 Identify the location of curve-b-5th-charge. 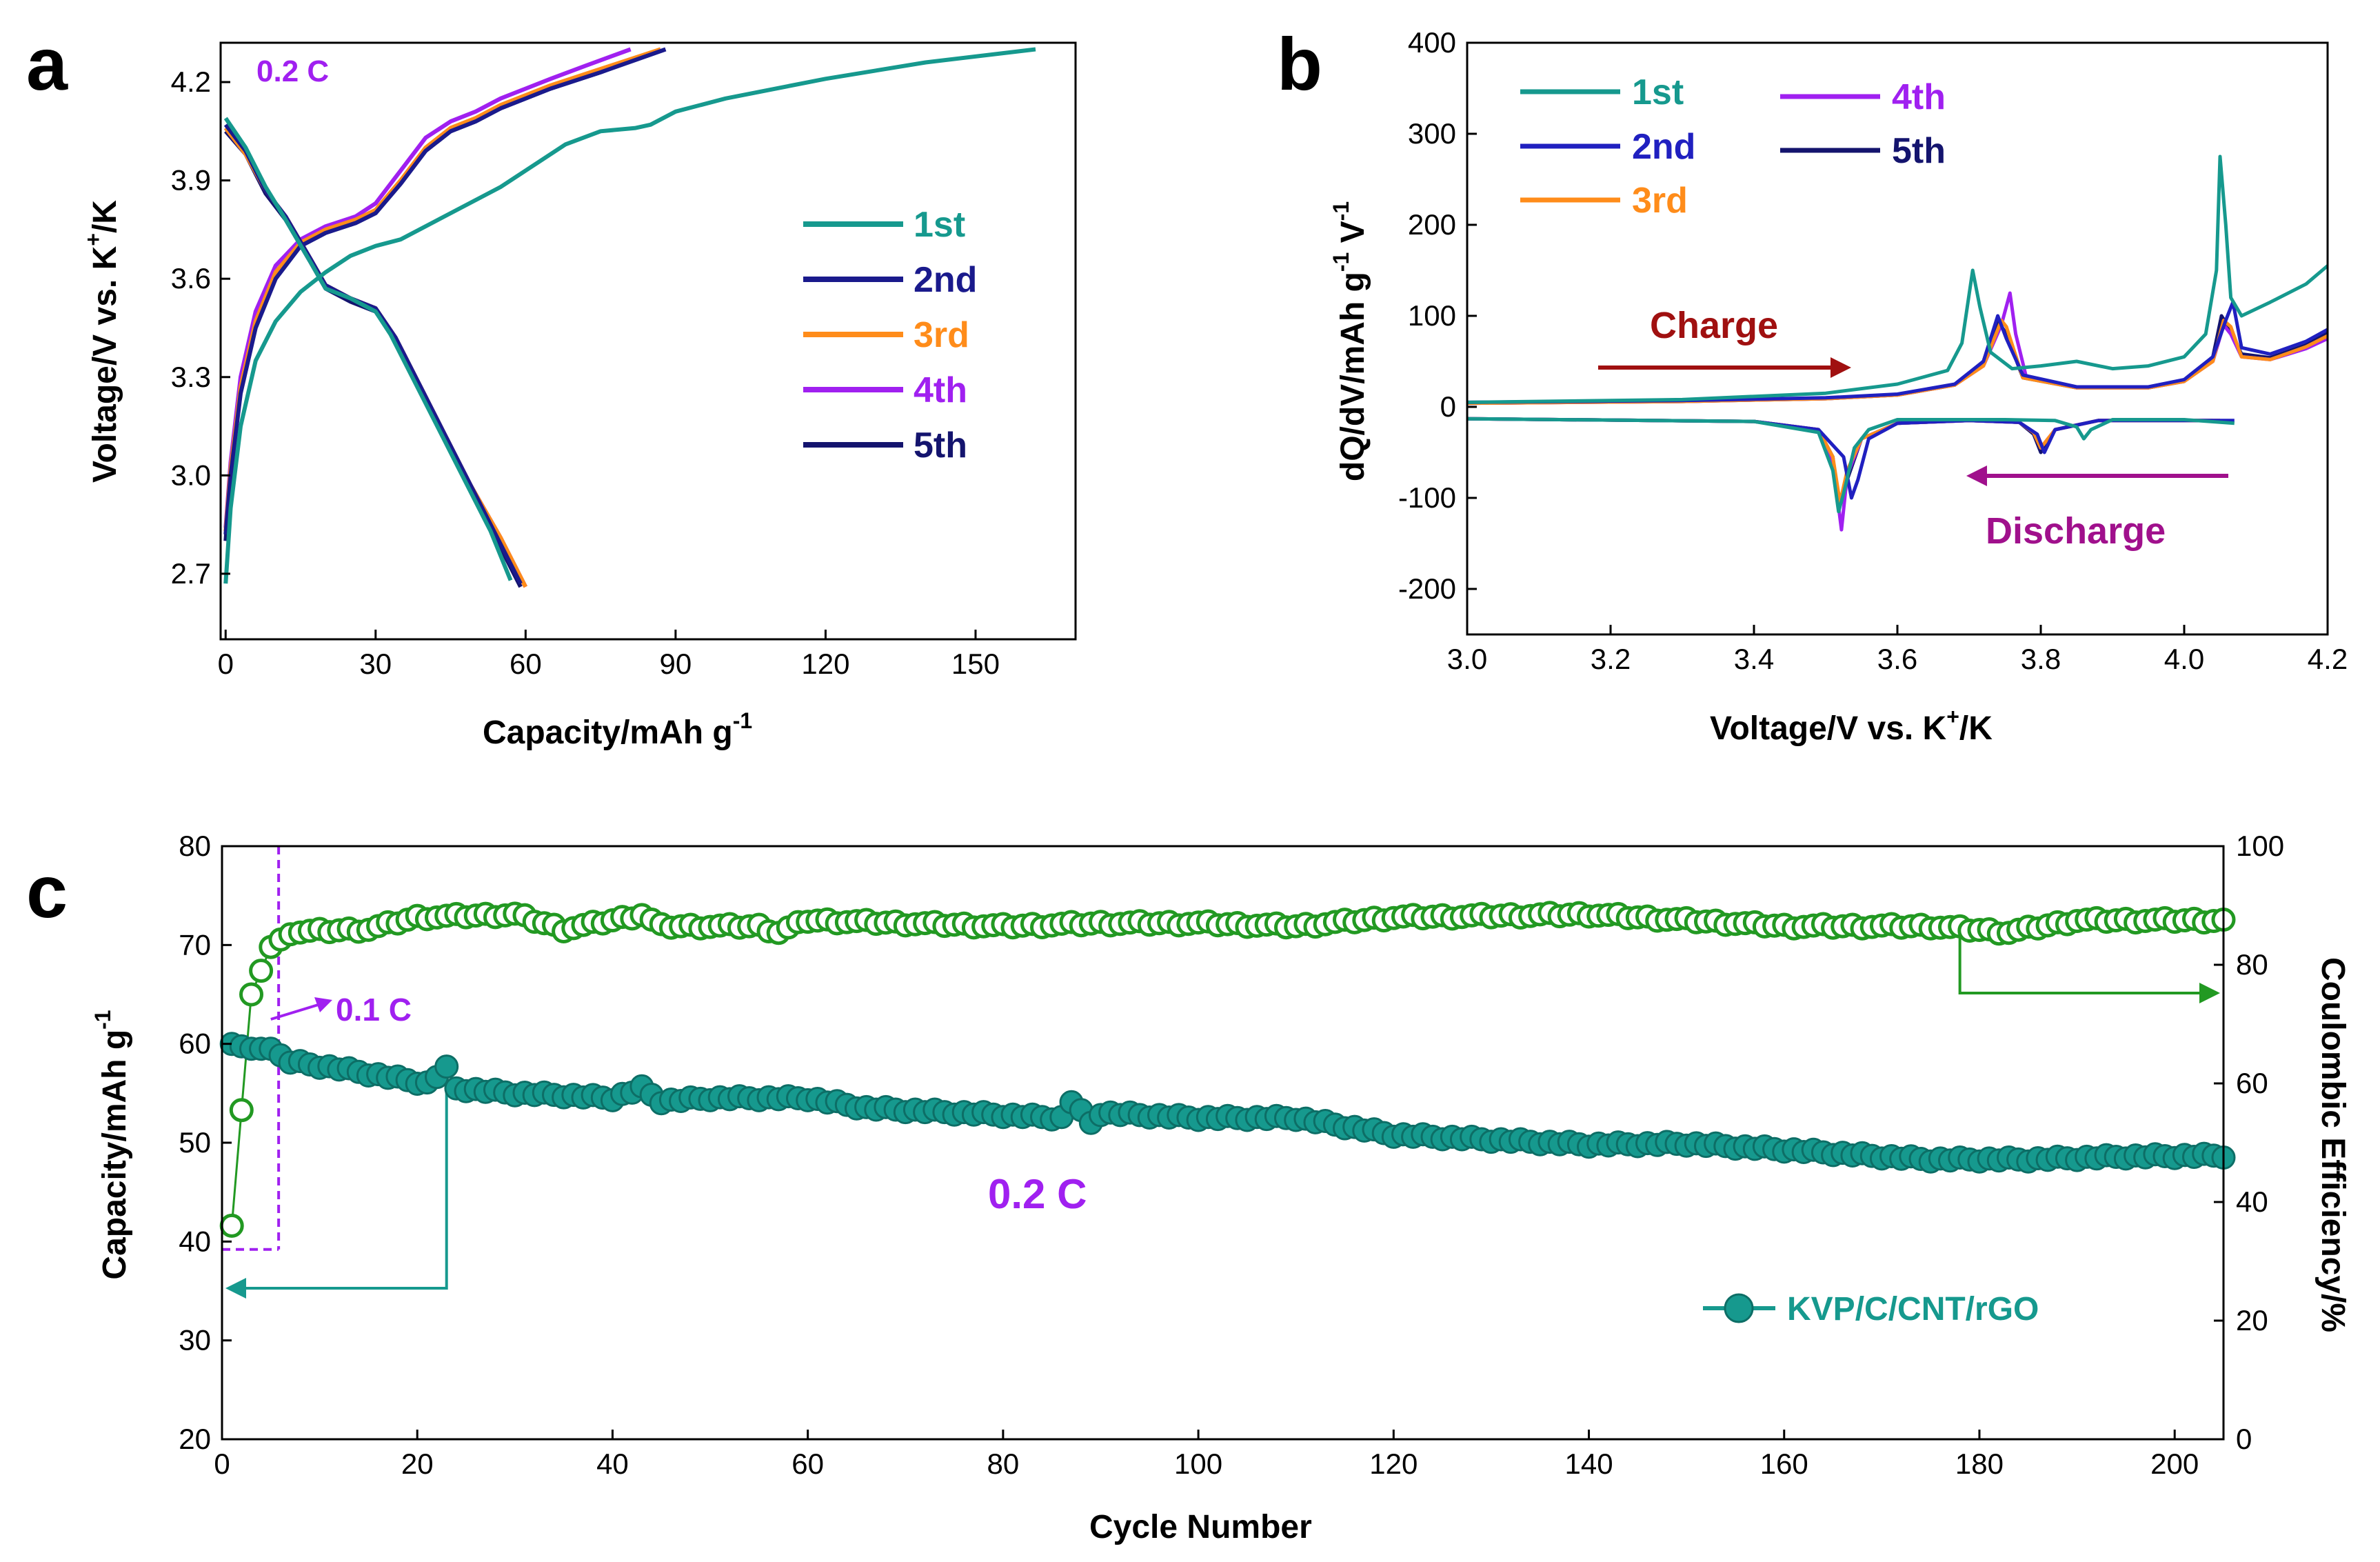
(1897, 360).